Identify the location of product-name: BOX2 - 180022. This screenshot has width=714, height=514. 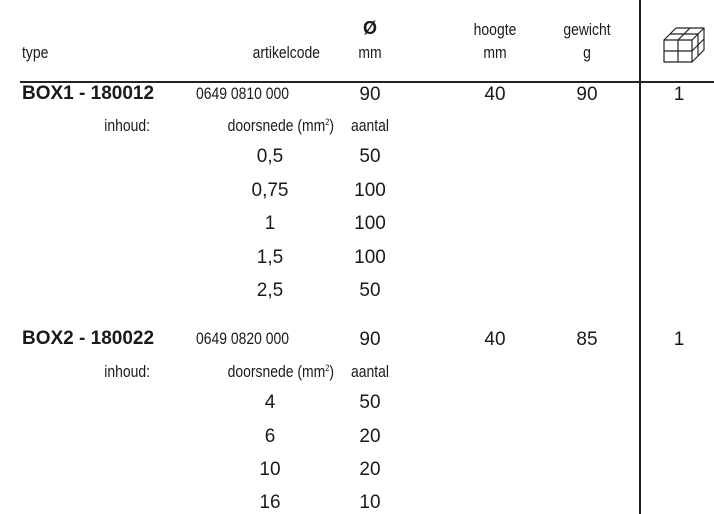
(88, 338).